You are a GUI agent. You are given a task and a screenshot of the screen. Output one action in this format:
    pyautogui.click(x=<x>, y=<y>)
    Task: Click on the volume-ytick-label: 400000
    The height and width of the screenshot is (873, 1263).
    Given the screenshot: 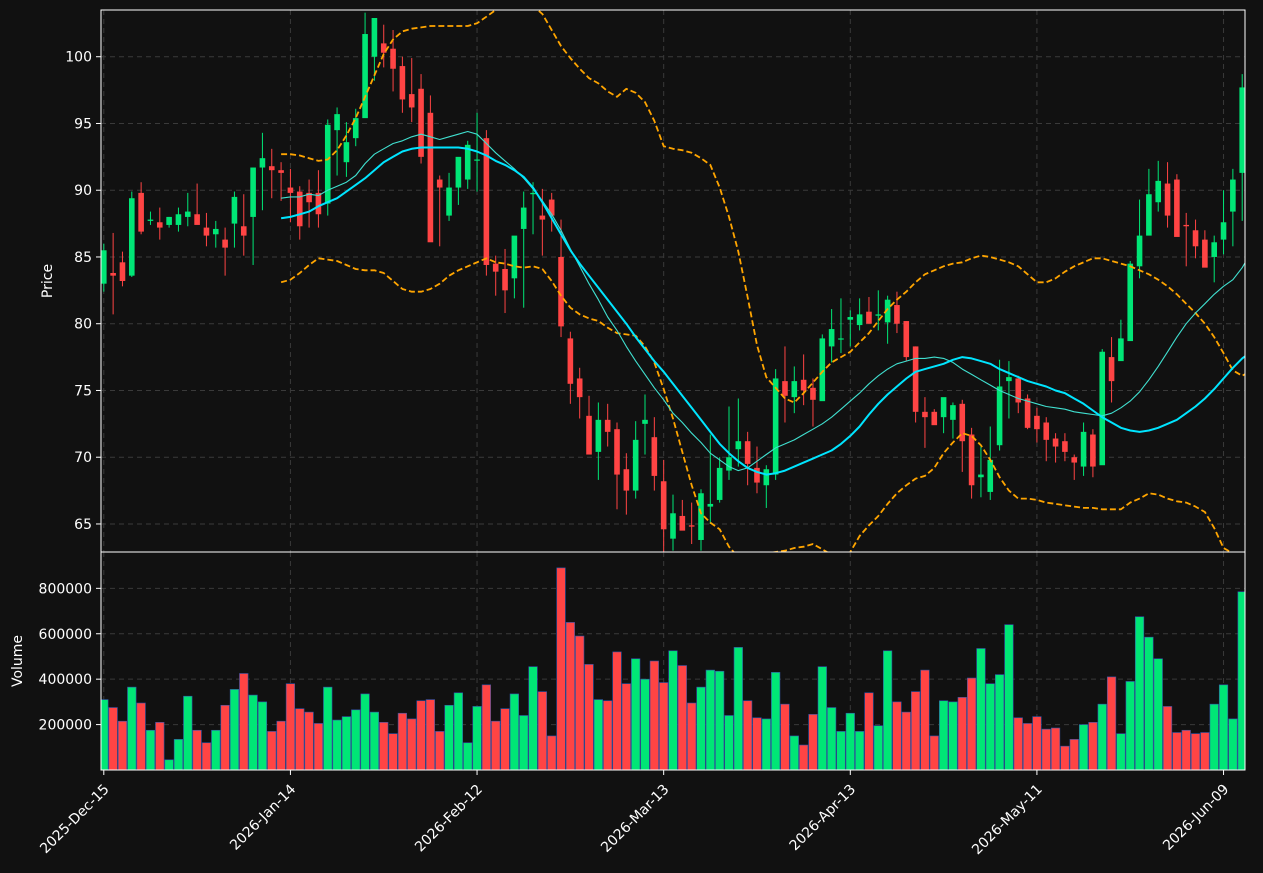 What is the action you would take?
    pyautogui.click(x=65, y=680)
    